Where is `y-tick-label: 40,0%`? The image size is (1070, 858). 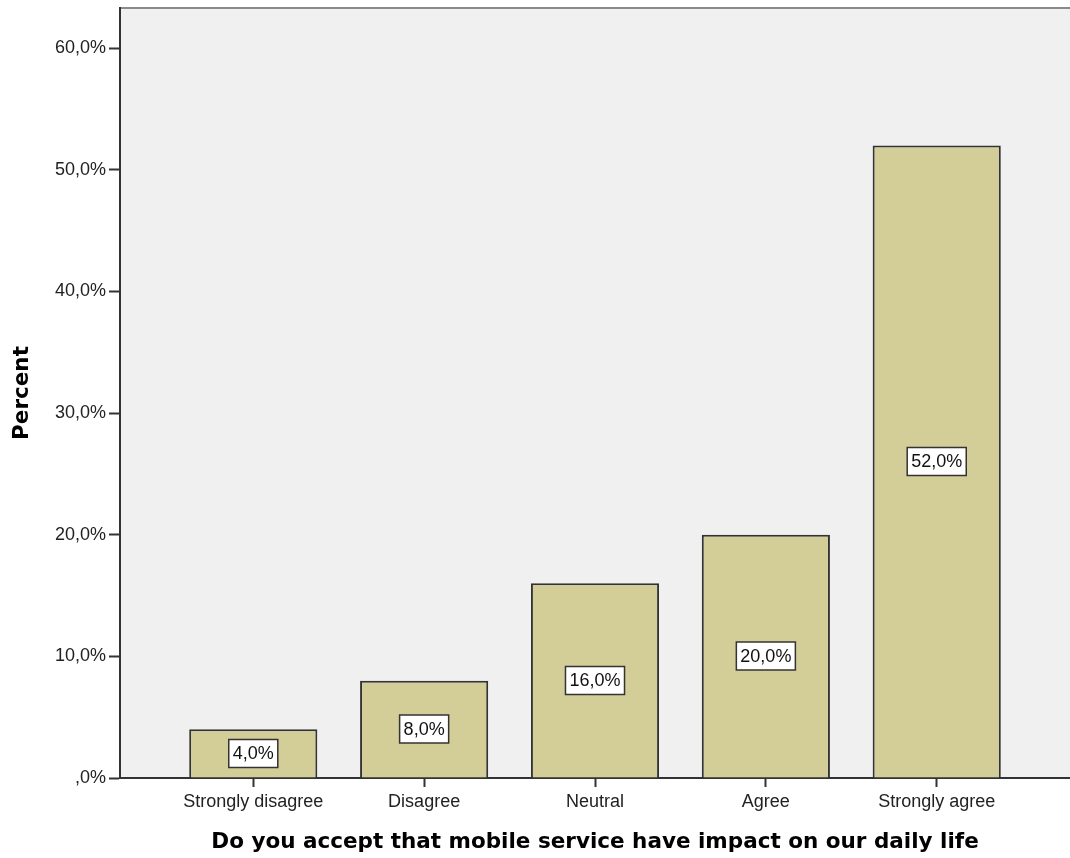
y-tick-label: 40,0% is located at coordinates (80, 290).